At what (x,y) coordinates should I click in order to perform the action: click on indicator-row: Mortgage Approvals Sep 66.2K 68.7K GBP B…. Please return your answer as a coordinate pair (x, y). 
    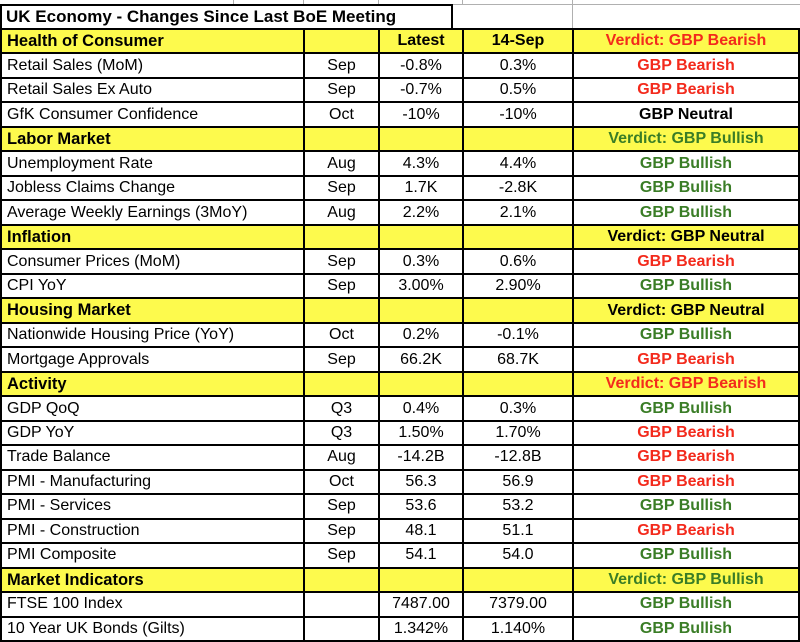
    Looking at the image, I should click on (400, 358).